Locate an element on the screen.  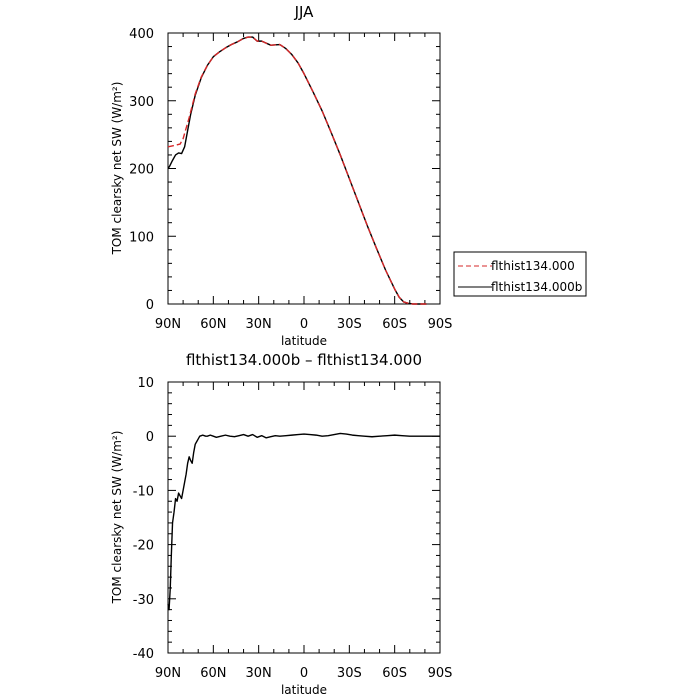
legend-label-control: flthist134.000 is located at coordinates (533, 266).